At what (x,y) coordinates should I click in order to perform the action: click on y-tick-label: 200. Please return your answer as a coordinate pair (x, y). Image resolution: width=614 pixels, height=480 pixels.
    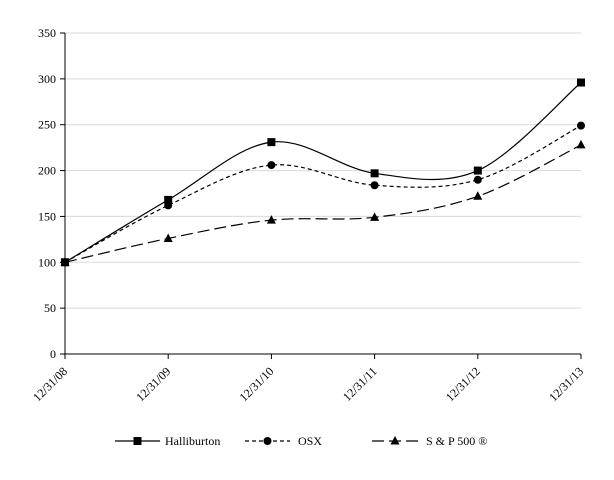
    Looking at the image, I should click on (47, 171).